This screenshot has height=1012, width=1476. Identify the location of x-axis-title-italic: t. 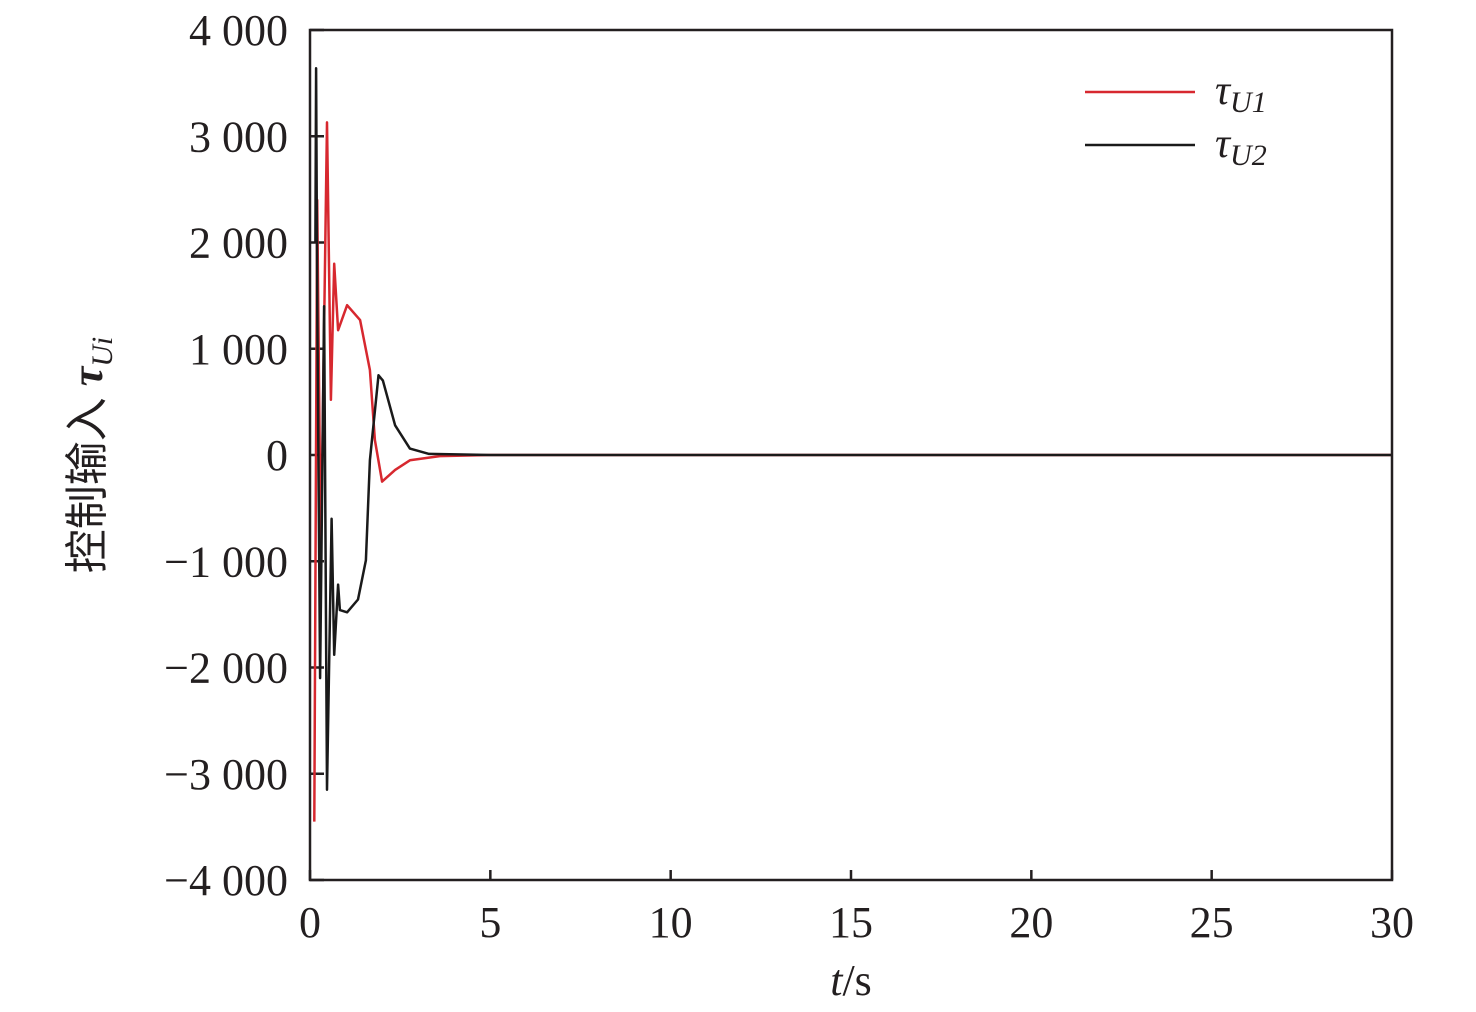
(837, 980).